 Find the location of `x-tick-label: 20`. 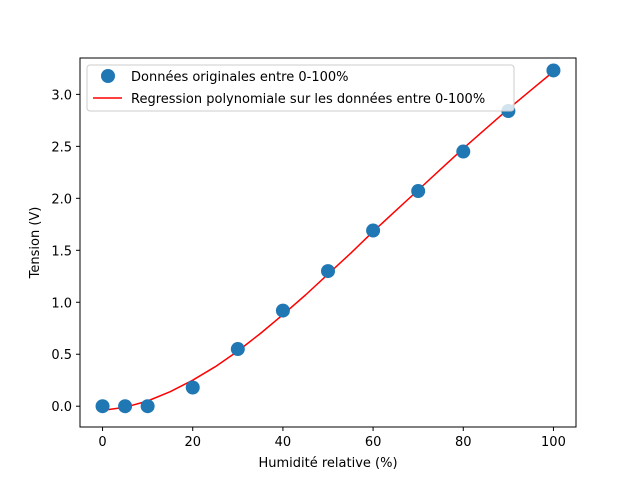

x-tick-label: 20 is located at coordinates (192, 442).